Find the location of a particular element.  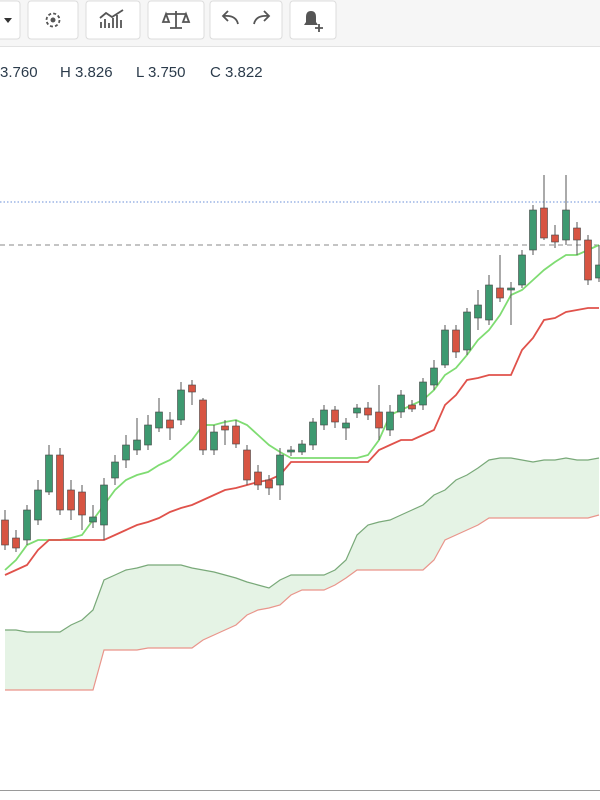

scales-icon is located at coordinates (176, 20).